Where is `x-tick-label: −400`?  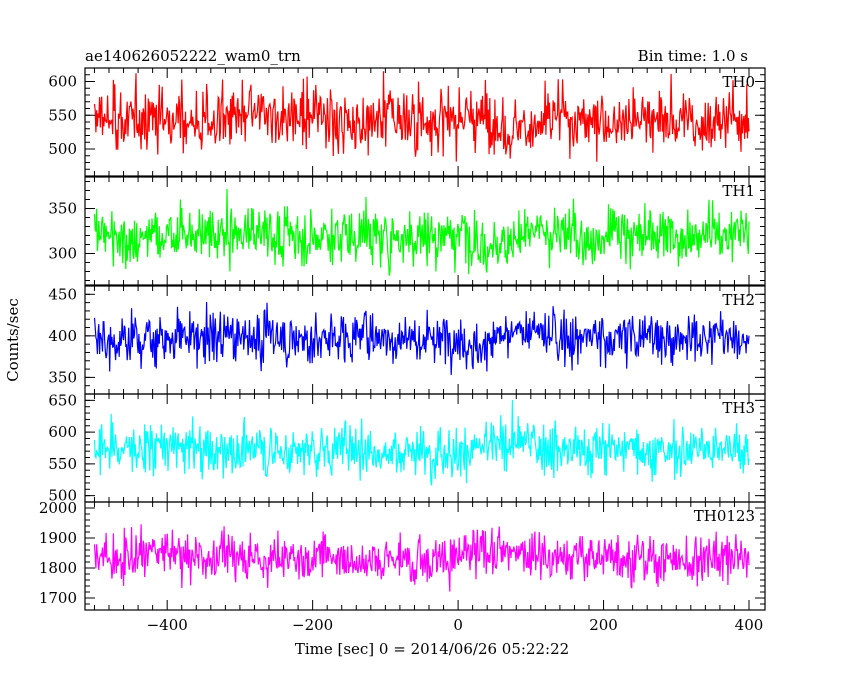 x-tick-label: −400 is located at coordinates (167, 625).